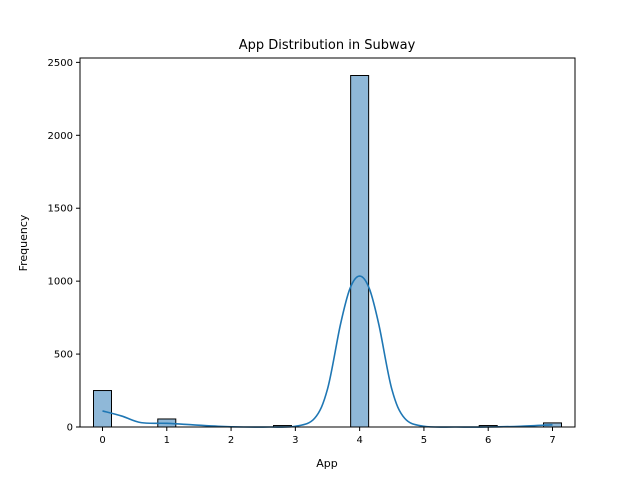  Describe the element at coordinates (102, 440) in the screenshot. I see `x-tick-label-0: 0` at that location.